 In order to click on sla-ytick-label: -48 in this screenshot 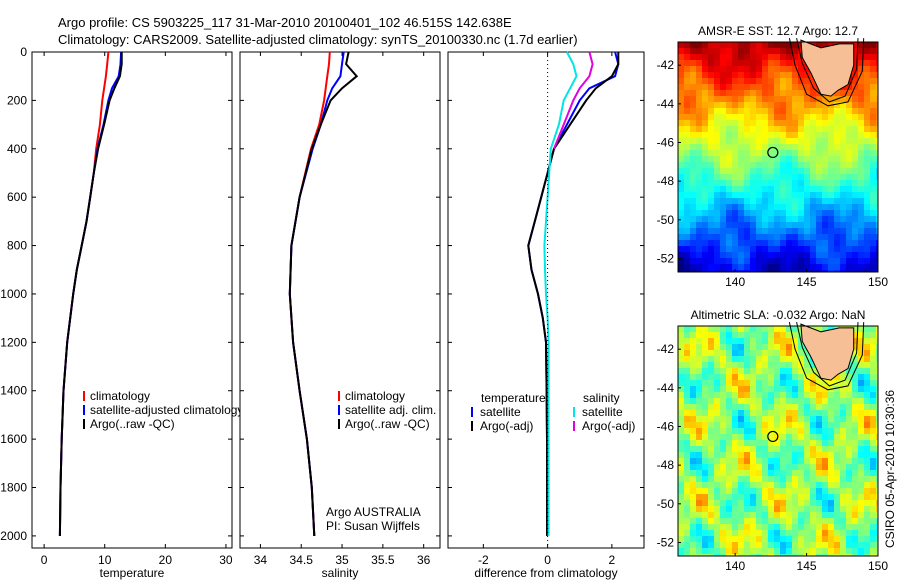, I will do `click(666, 465)`.